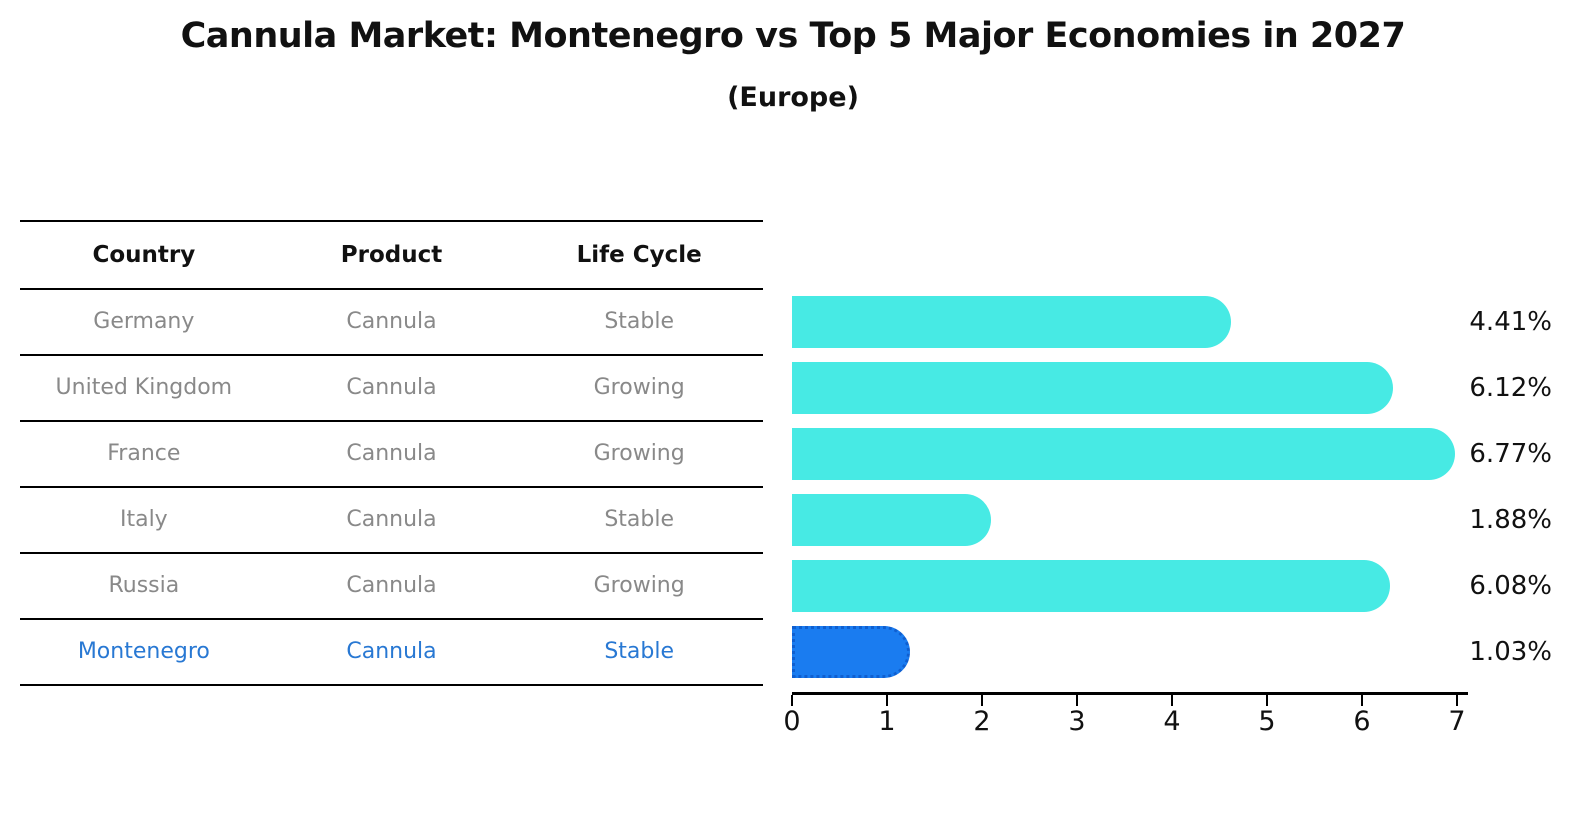  I want to click on table-row: Montenegro Cannula Stable, so click(391, 653).